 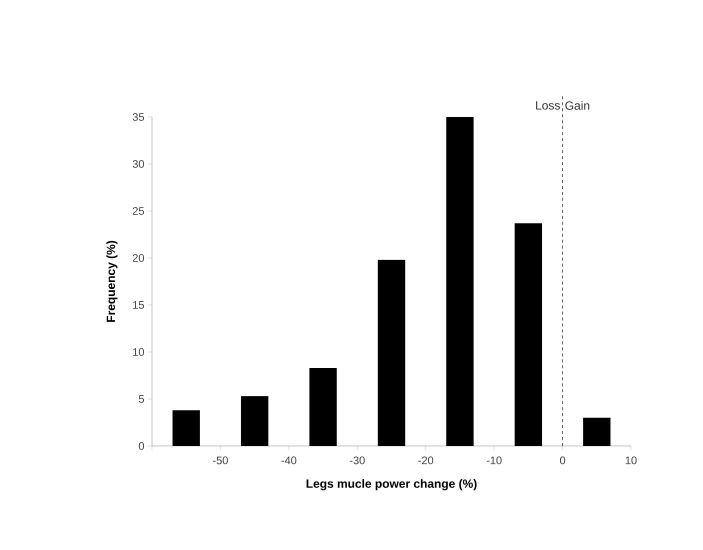 What do you see at coordinates (220, 460) in the screenshot?
I see `x-tick-label: -50` at bounding box center [220, 460].